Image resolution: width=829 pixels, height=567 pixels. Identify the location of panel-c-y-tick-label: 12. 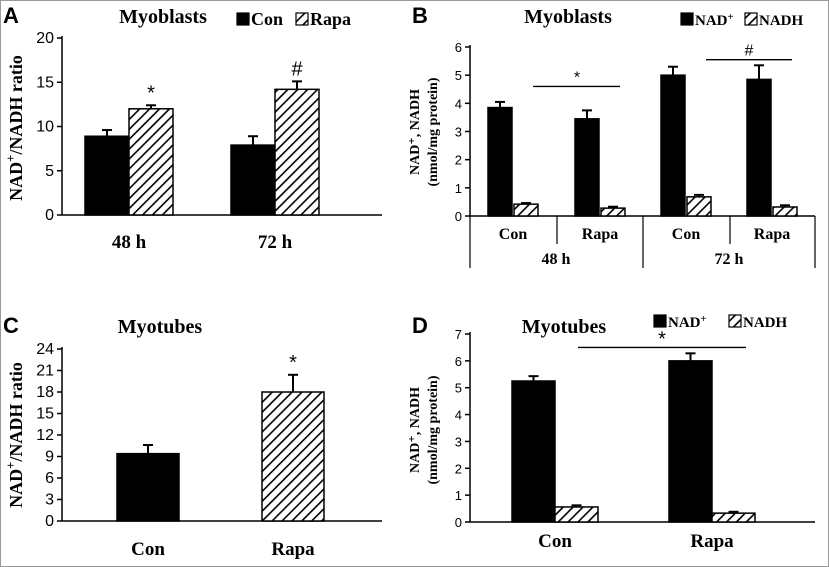
(45, 435).